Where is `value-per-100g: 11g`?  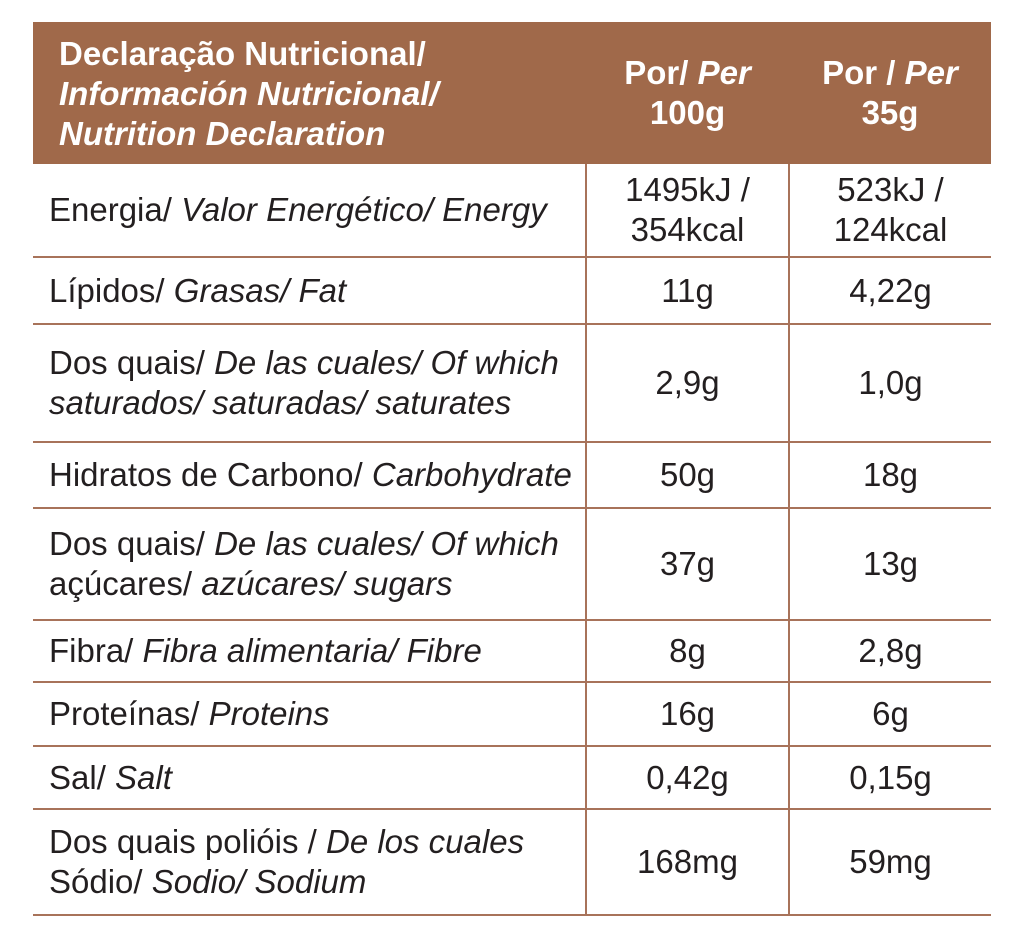 value-per-100g: 11g is located at coordinates (687, 291).